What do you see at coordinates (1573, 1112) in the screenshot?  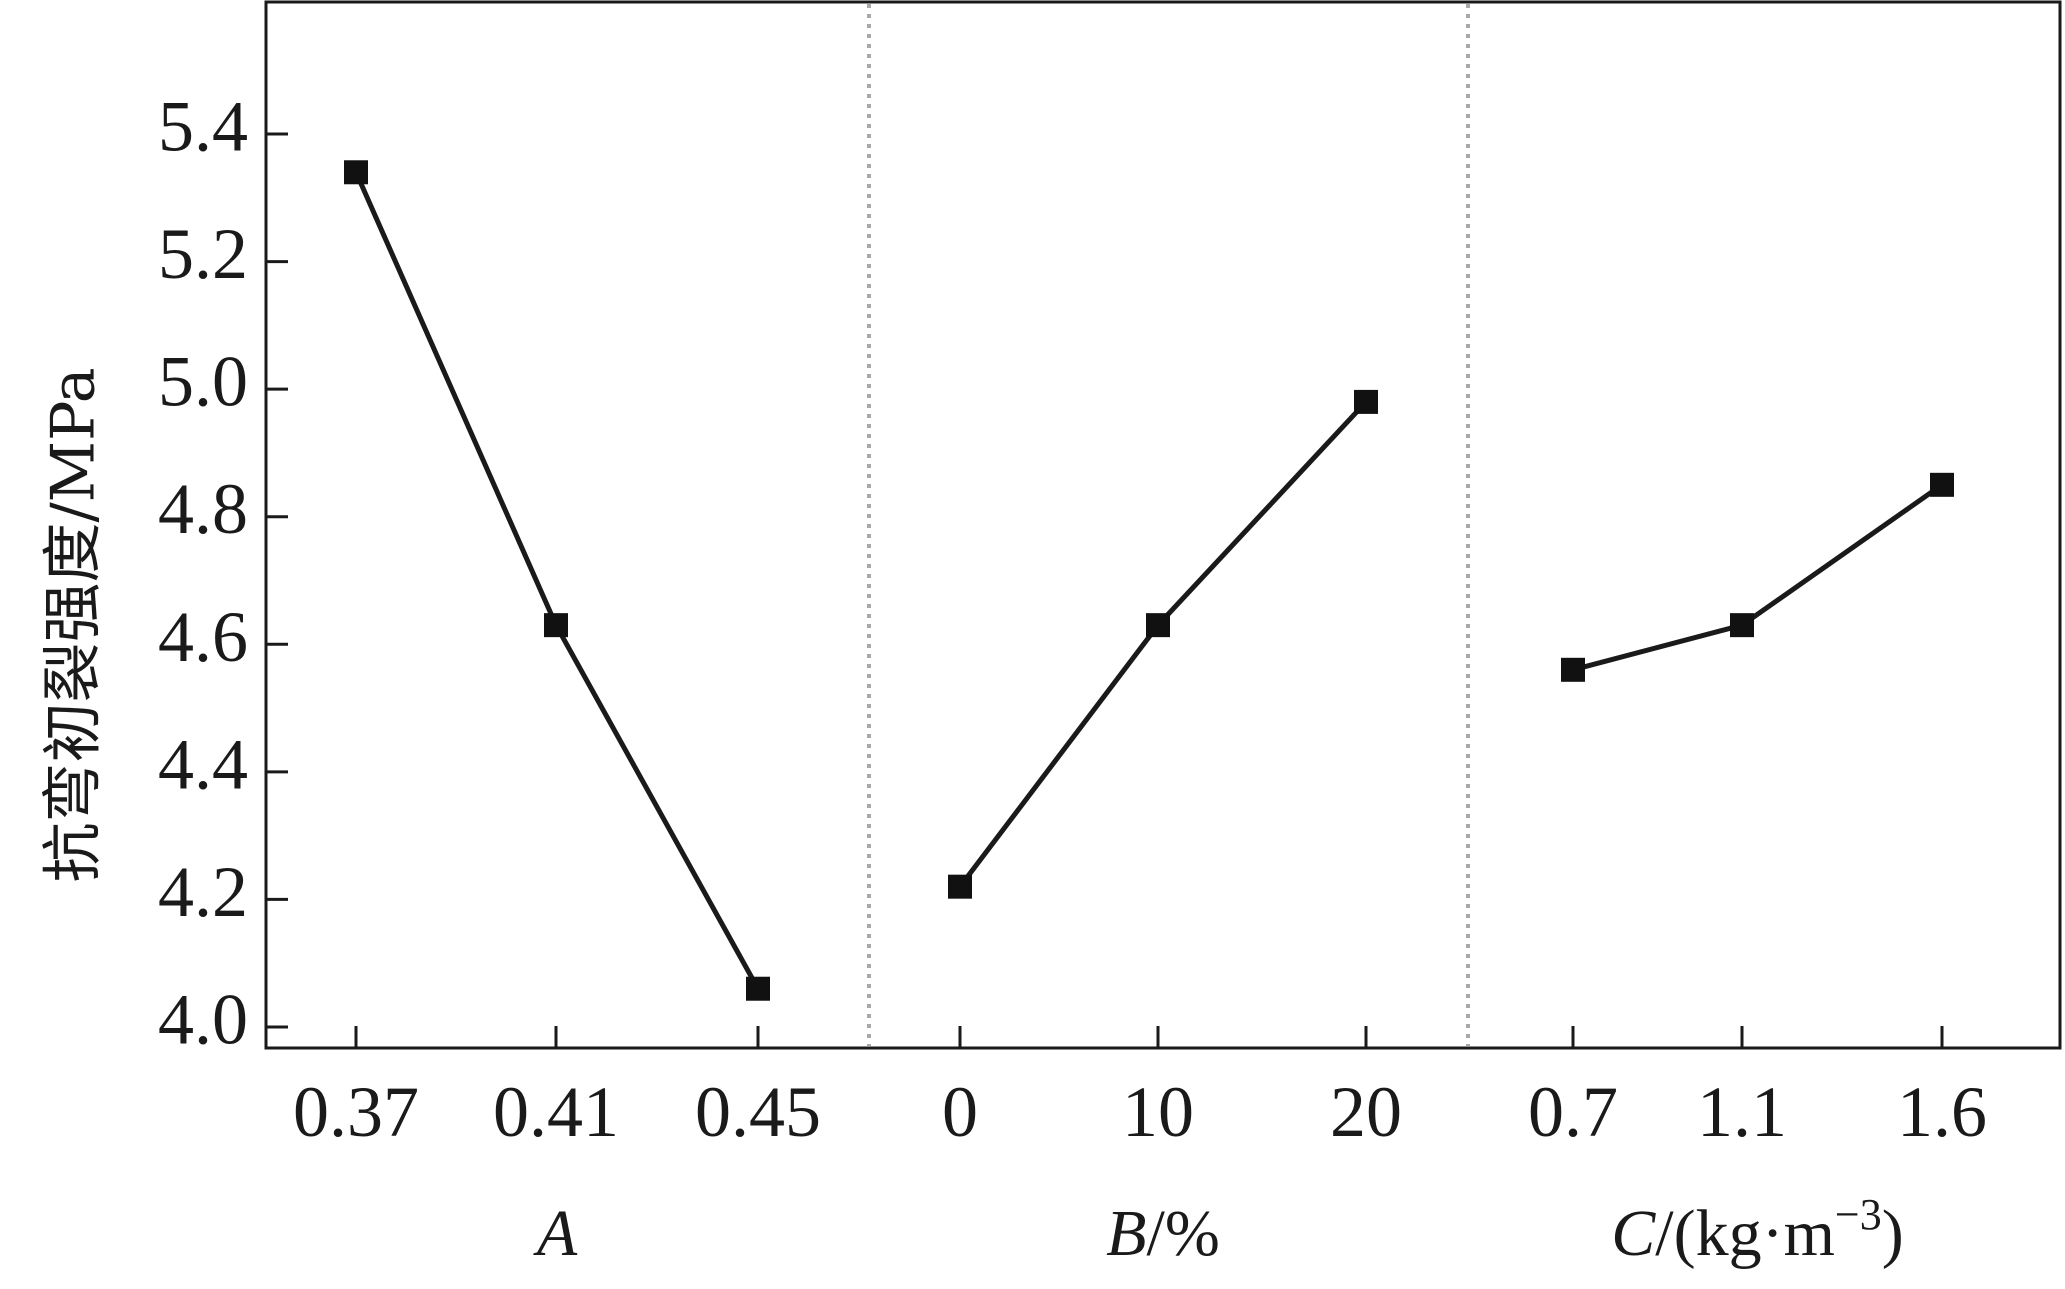 I see `x-tick-label: 0.7` at bounding box center [1573, 1112].